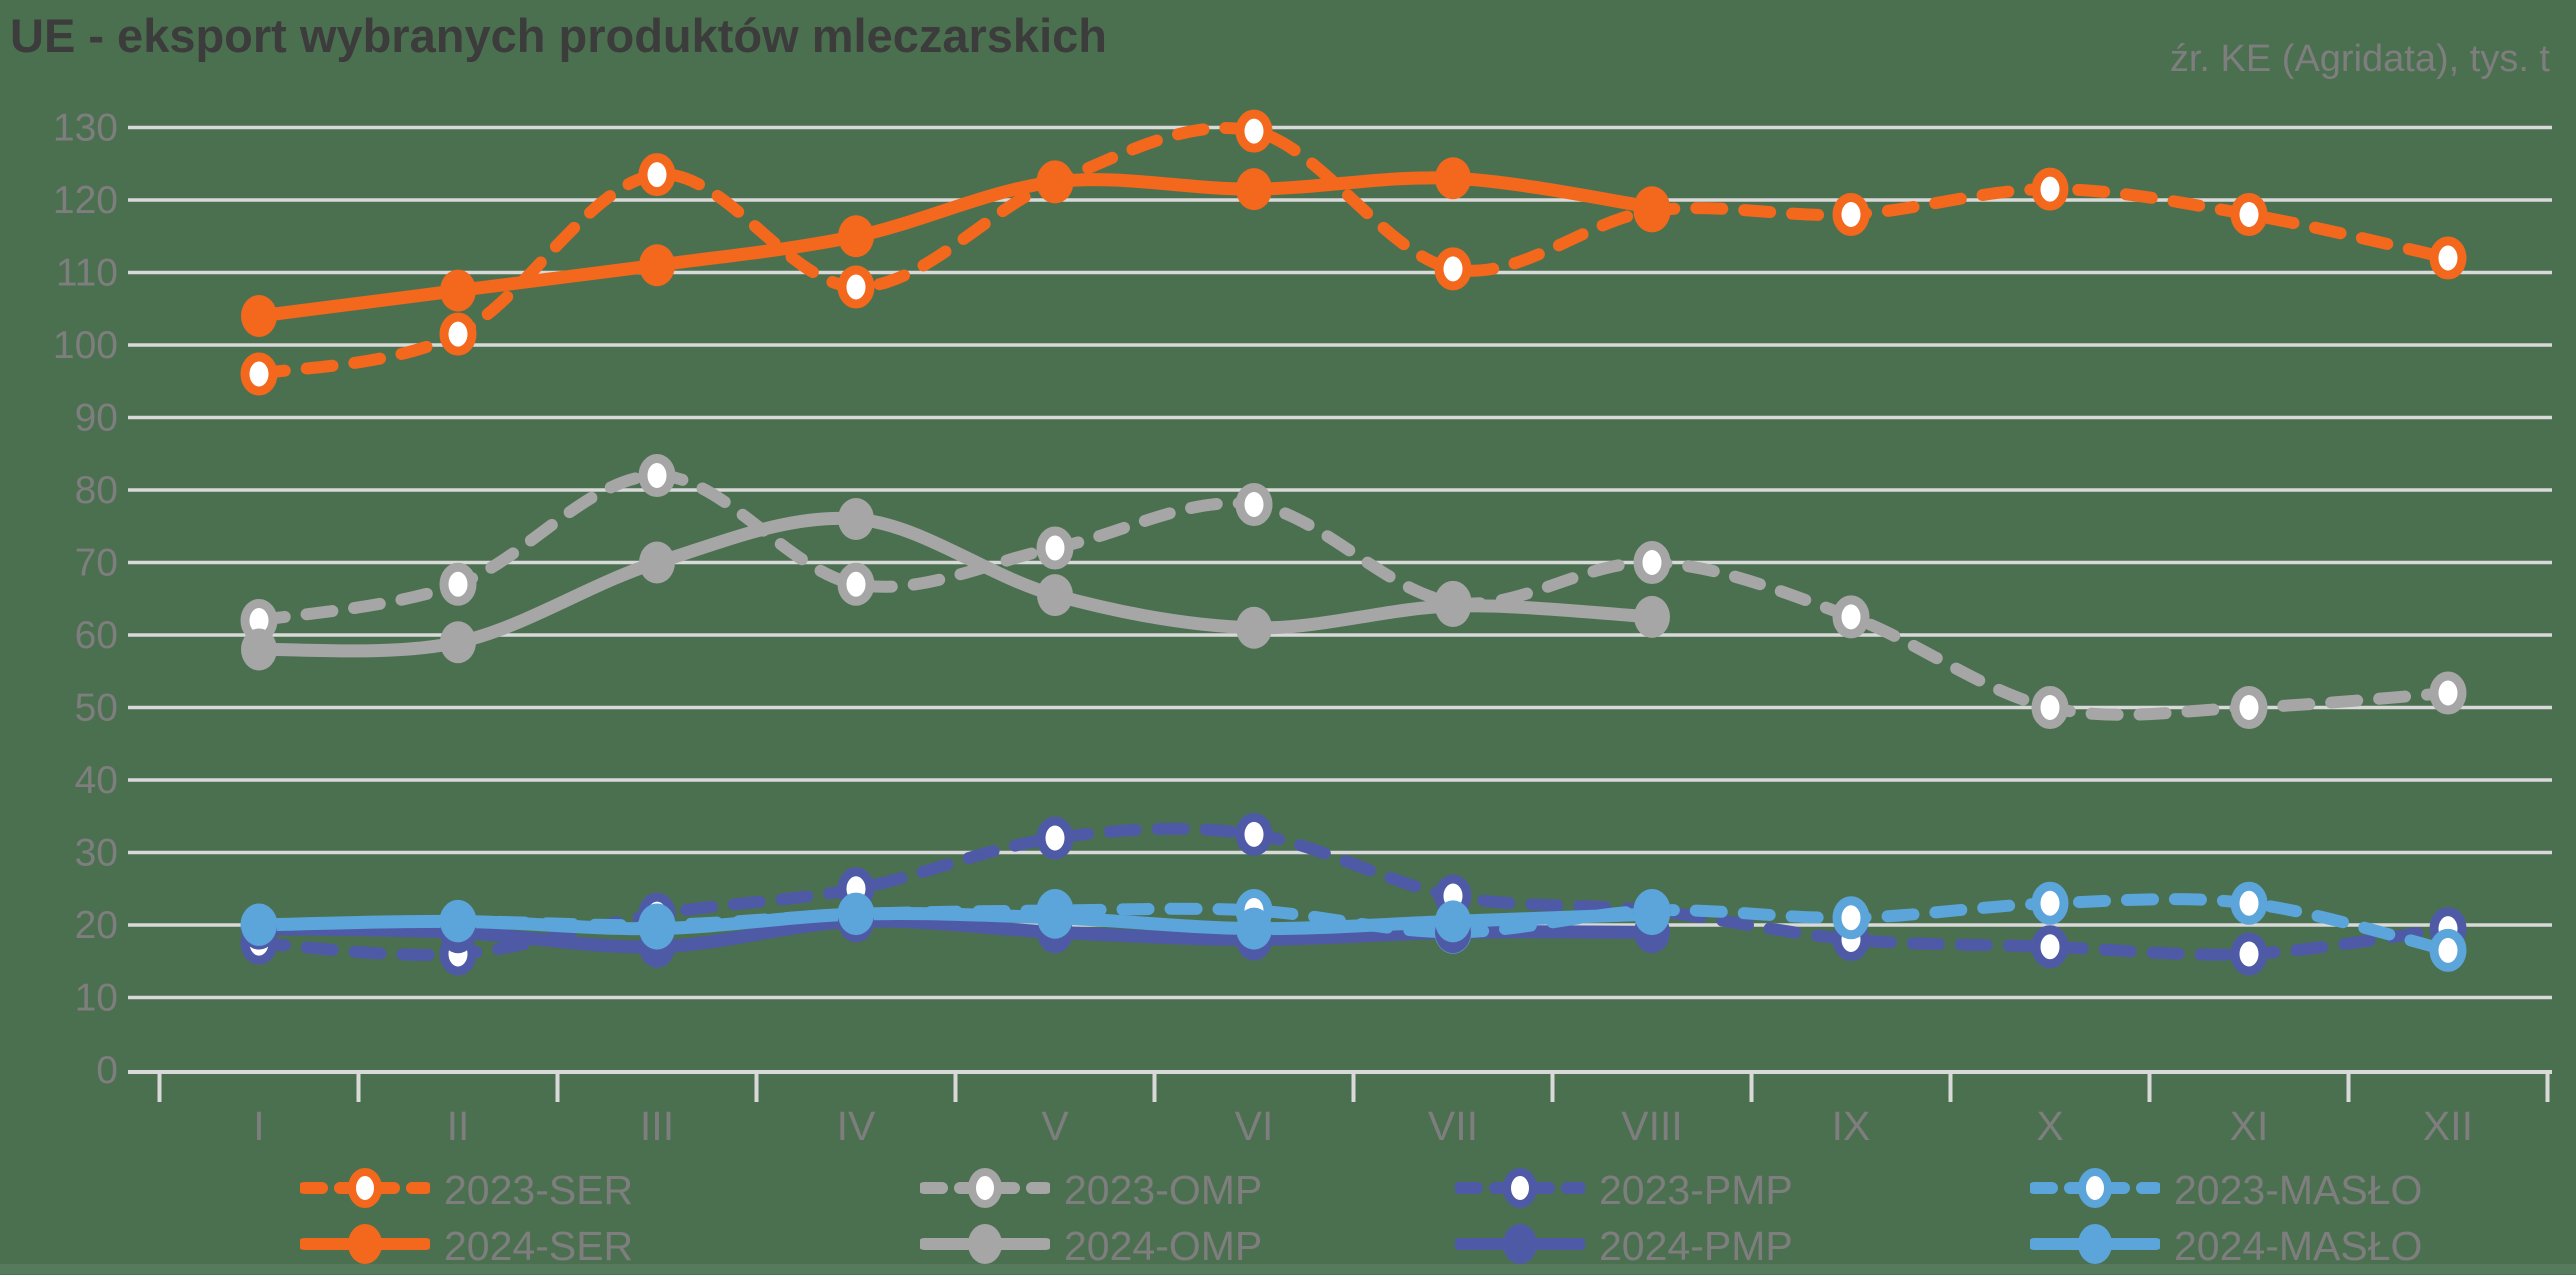  Describe the element at coordinates (1453, 1126) in the screenshot. I see `x-axis-label-VII: VII` at that location.